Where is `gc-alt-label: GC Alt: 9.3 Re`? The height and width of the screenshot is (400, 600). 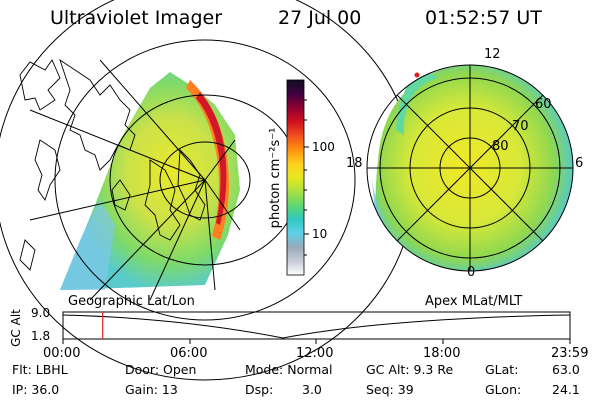 gc-alt-label: GC Alt: 9.3 Re is located at coordinates (410, 369).